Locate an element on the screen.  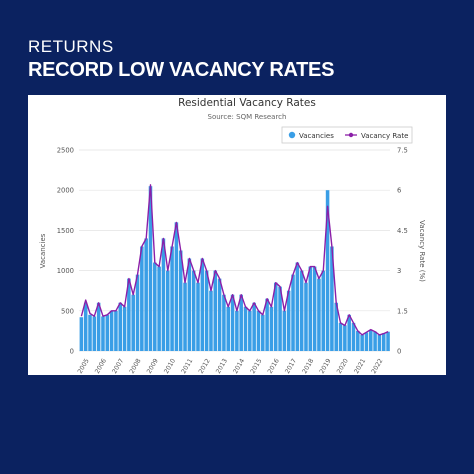
kicker-text: RETURNS is located at coordinates (71, 46).